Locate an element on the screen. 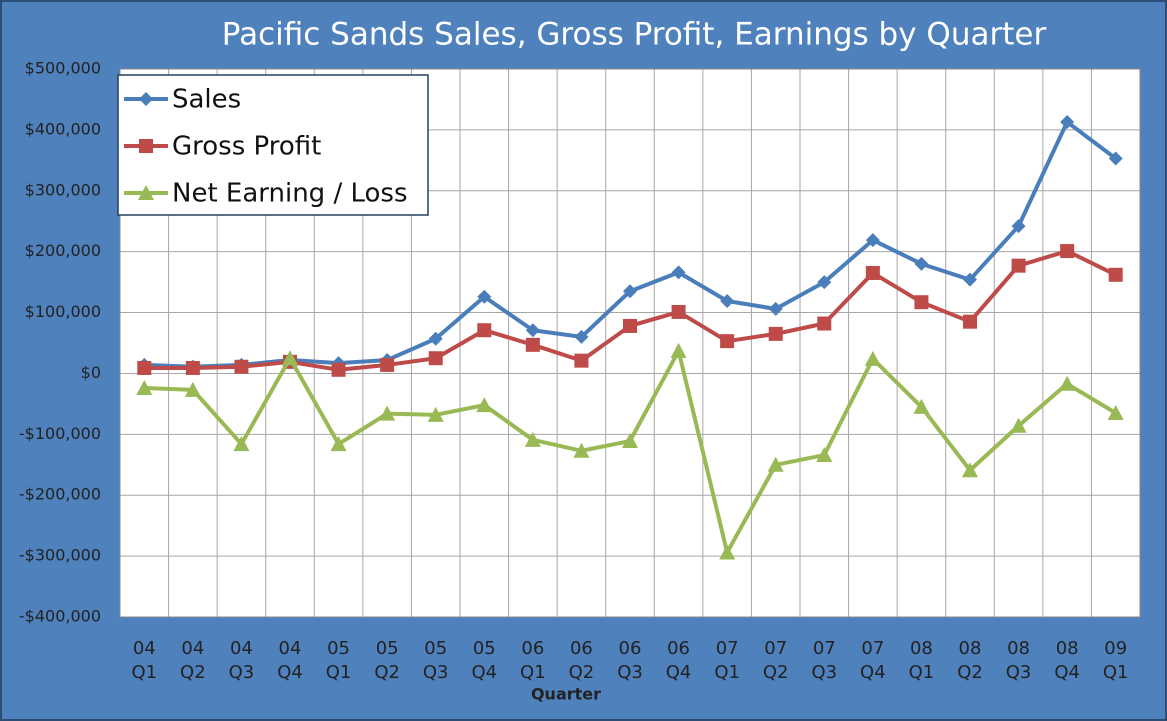  x-tick-label: 05 Q3 is located at coordinates (435, 660).